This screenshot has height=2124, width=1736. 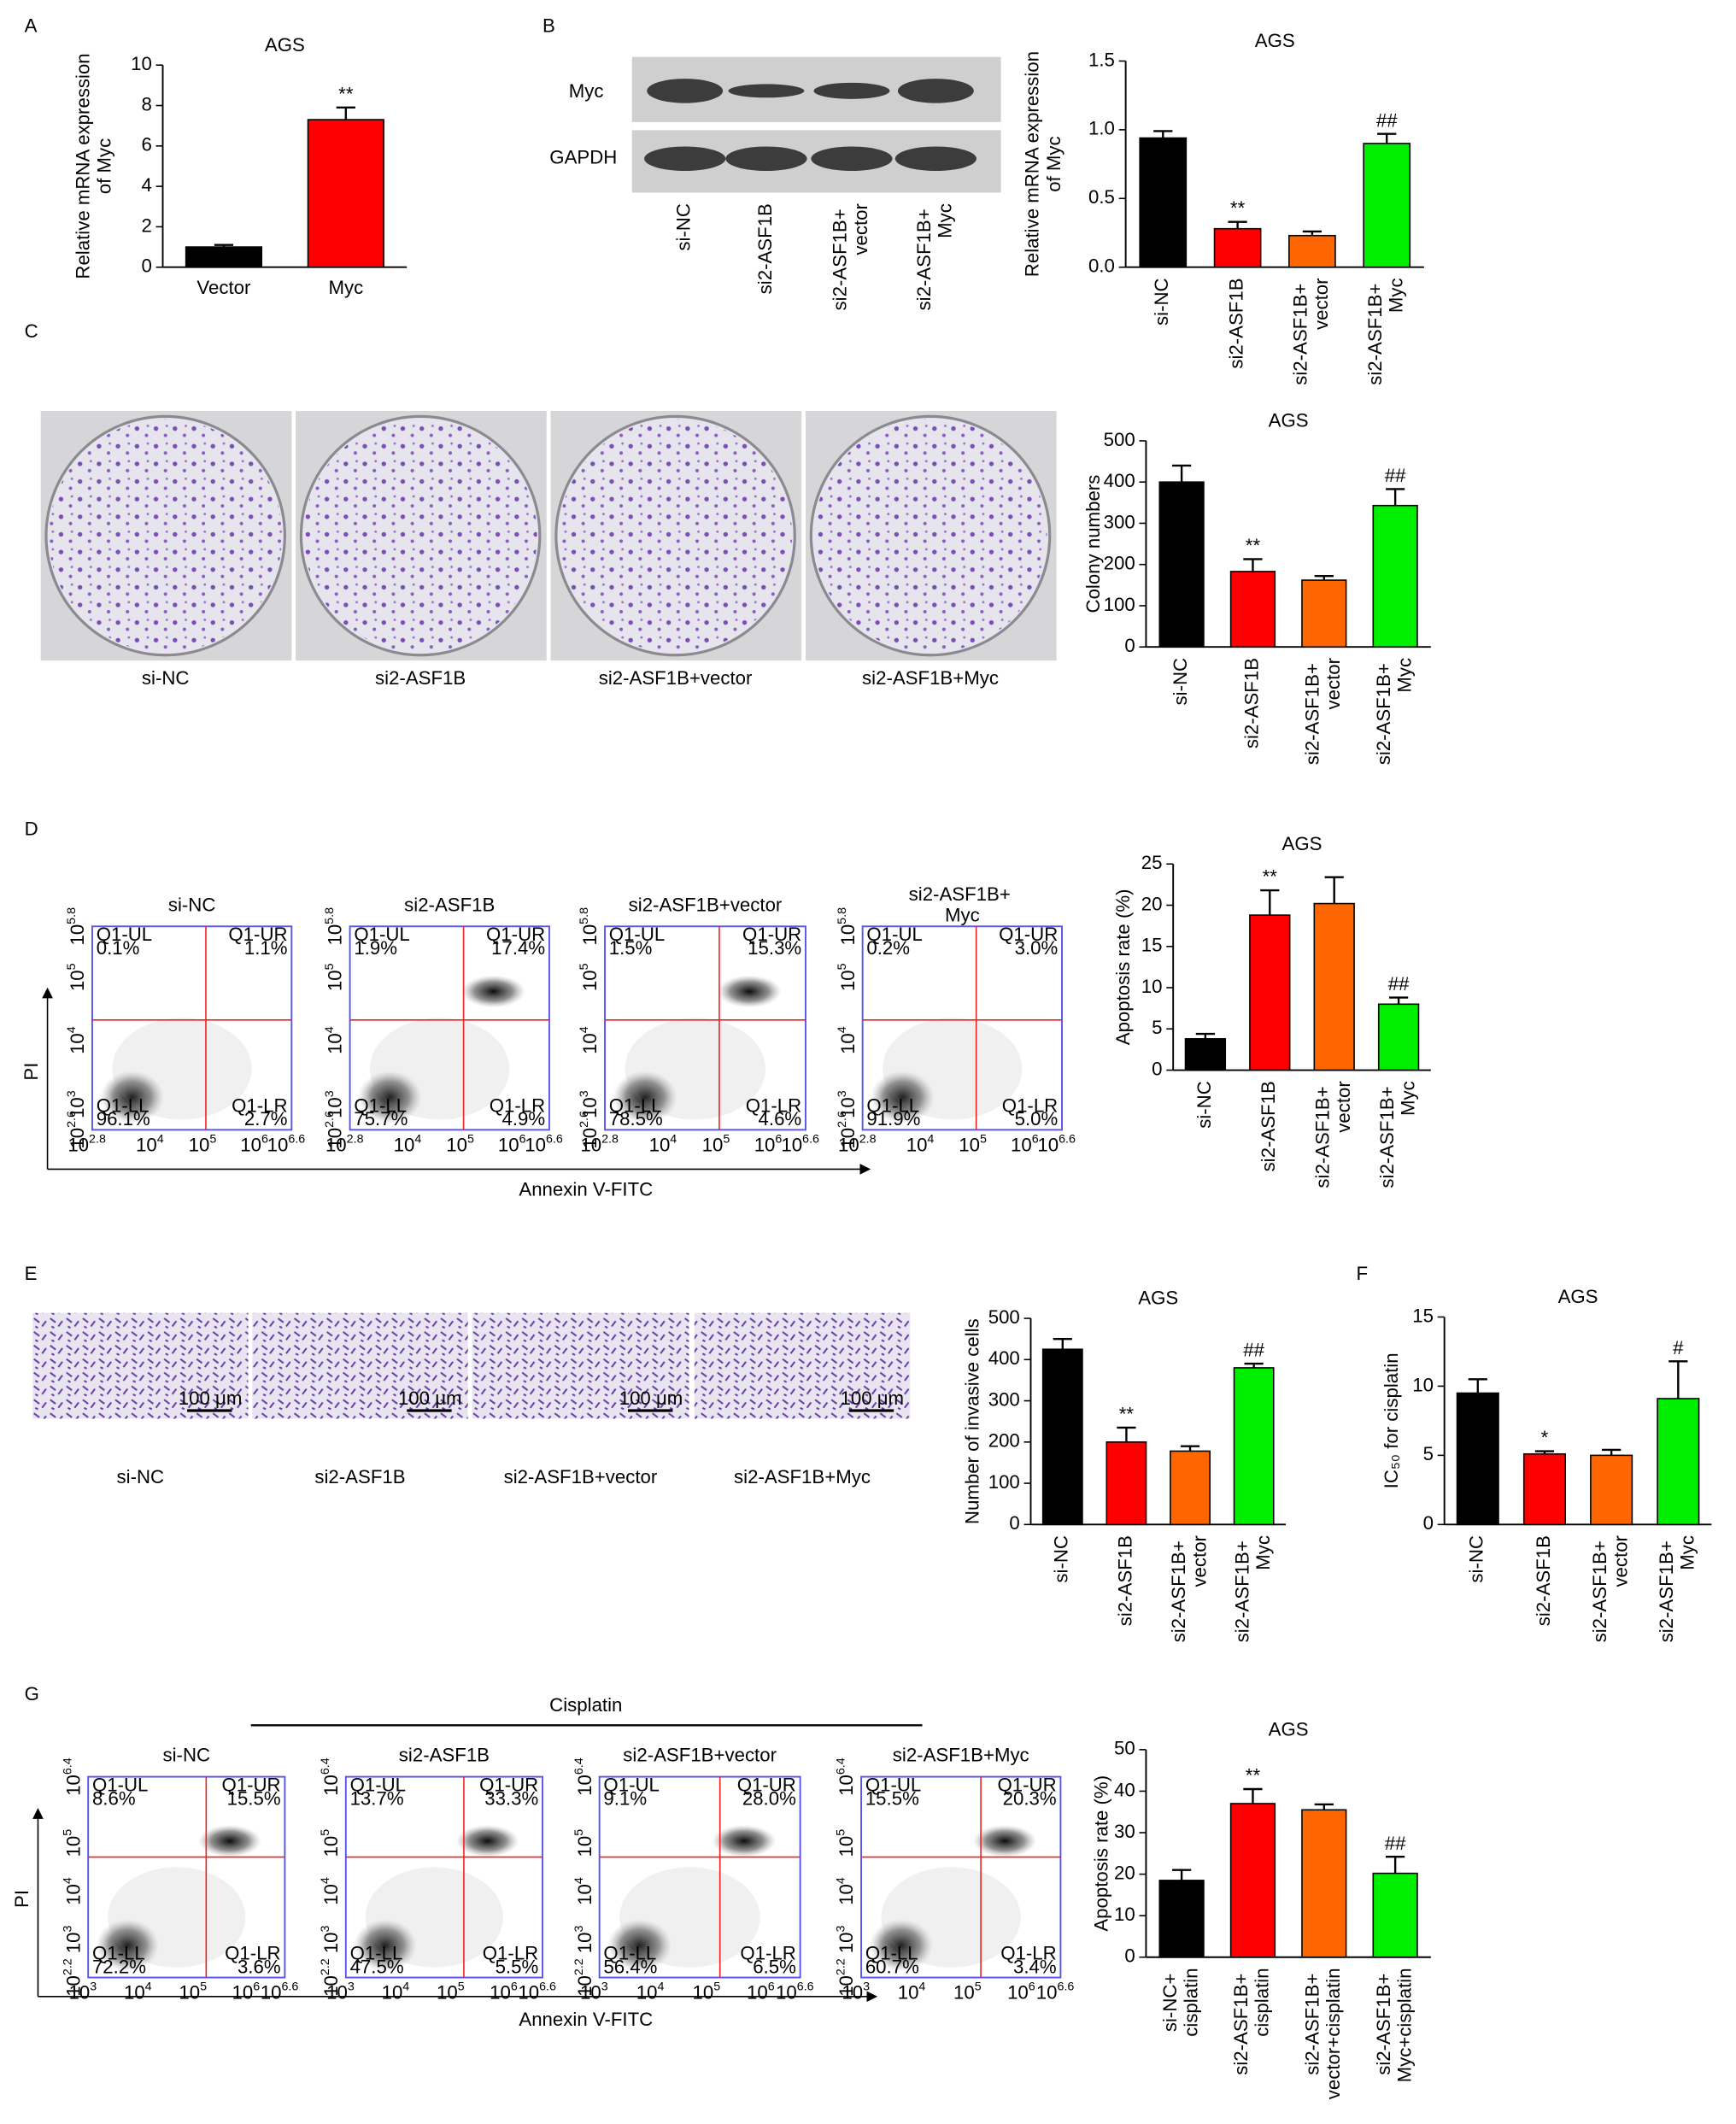 I want to click on quadrant-value: 8.6%, so click(x=114, y=1798).